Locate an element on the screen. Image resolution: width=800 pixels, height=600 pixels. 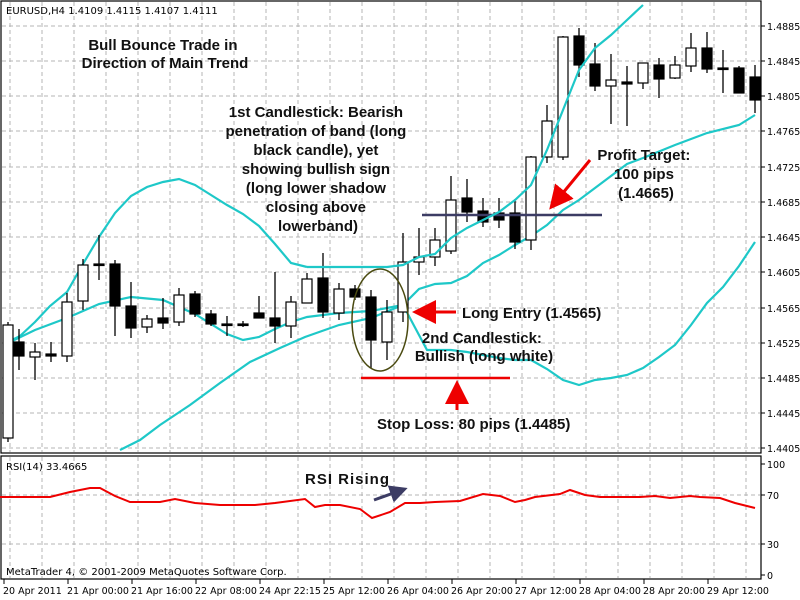
time-tick-label: 26 Apr 04:00 is located at coordinates (418, 591).